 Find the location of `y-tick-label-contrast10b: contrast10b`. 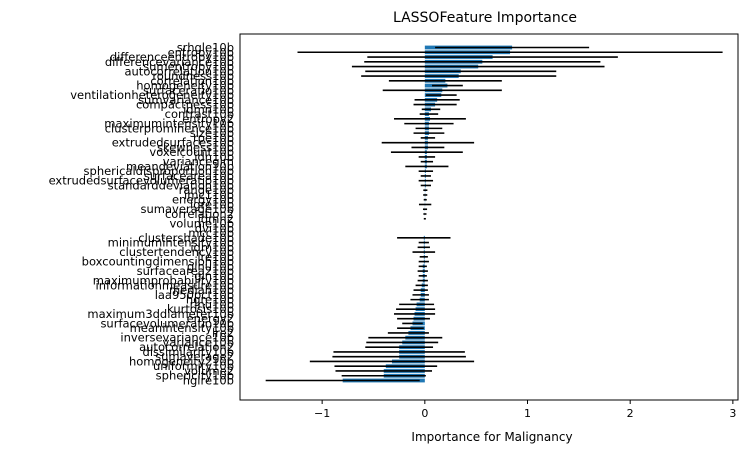

y-tick-label-contrast10b: contrast10b is located at coordinates (199, 114).